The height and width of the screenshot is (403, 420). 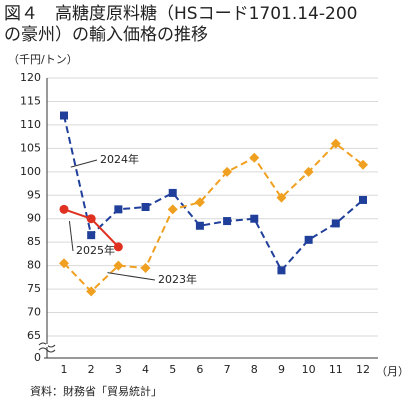 What do you see at coordinates (118, 369) in the screenshot?
I see `x-tick-label: 3` at bounding box center [118, 369].